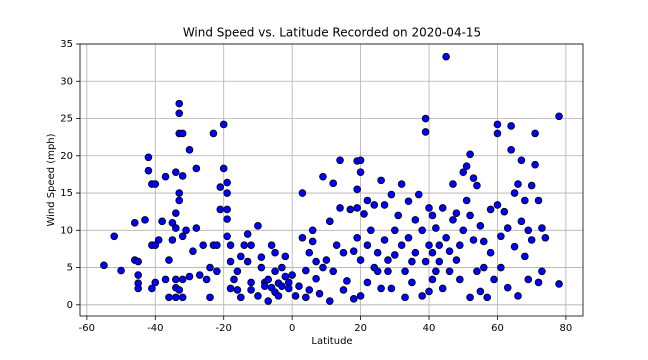 This screenshot has width=648, height=360. What do you see at coordinates (66, 81) in the screenshot?
I see `y-tick-label: 30` at bounding box center [66, 81].